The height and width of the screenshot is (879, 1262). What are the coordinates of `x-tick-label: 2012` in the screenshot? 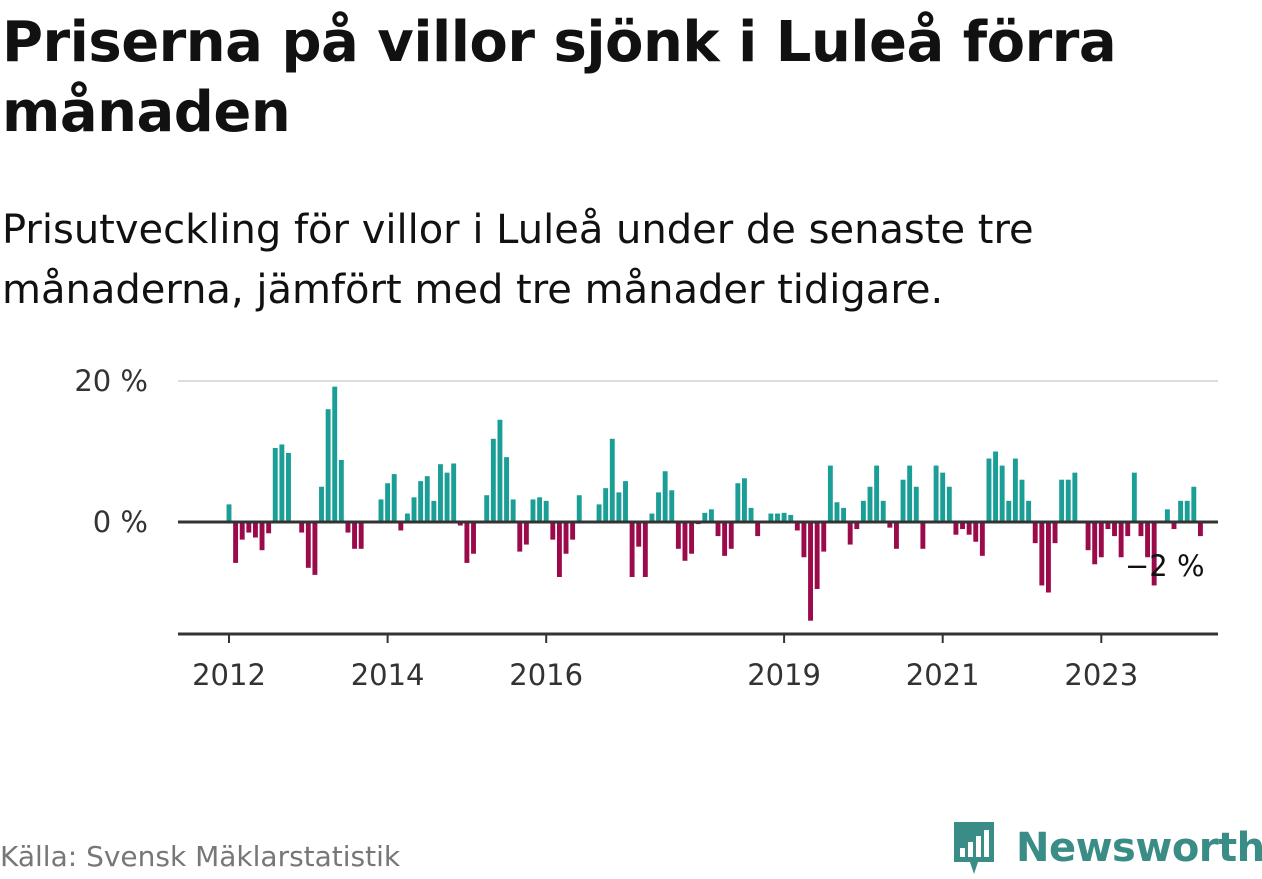 It's located at (229, 675).